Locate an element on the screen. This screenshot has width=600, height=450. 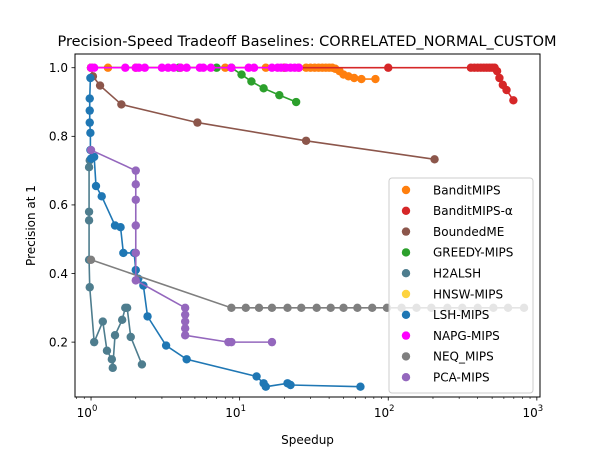
x-tick-label: 101 is located at coordinates (235, 412).